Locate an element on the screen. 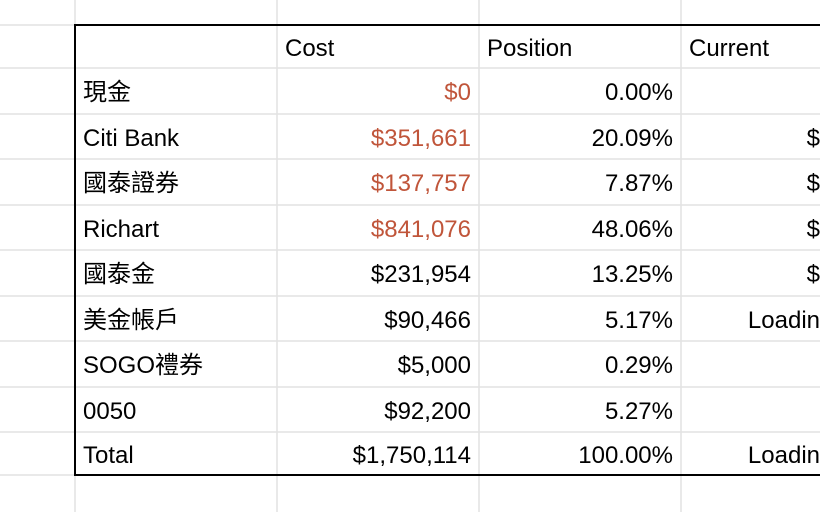 This screenshot has height=512, width=820. column-header: Cost is located at coordinates (310, 48).